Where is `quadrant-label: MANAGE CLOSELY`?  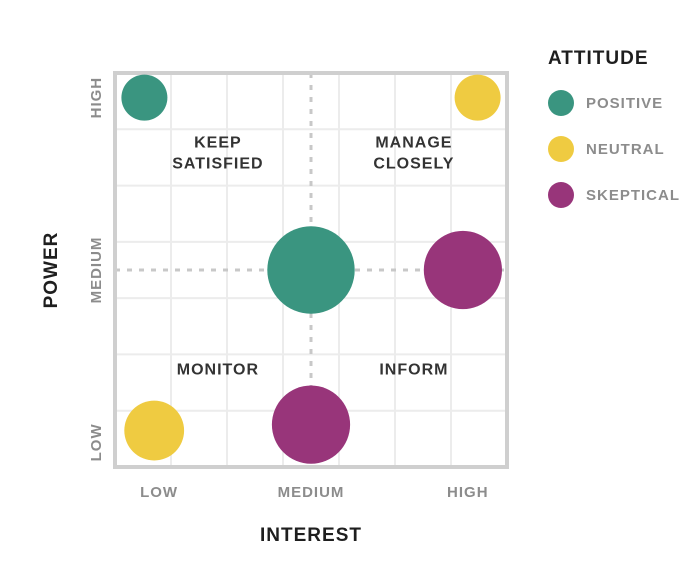 quadrant-label: MANAGE CLOSELY is located at coordinates (413, 153).